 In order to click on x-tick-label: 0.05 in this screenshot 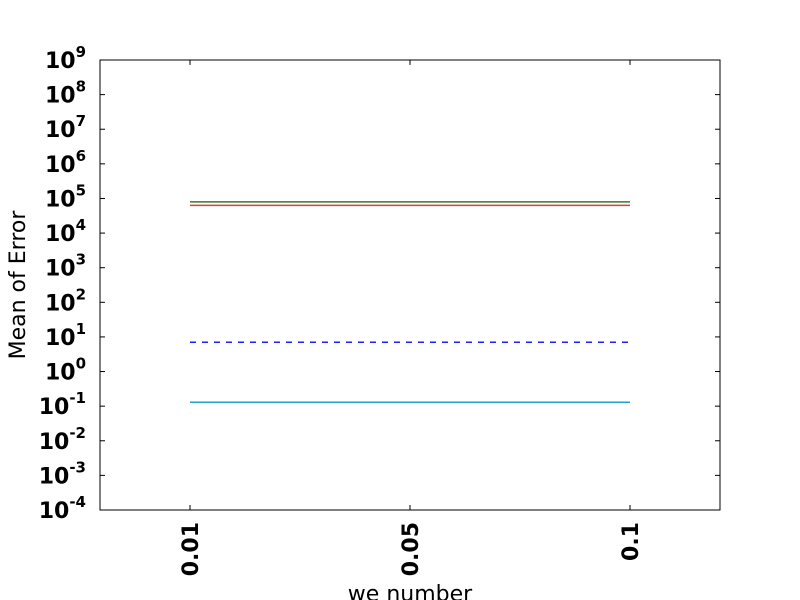, I will do `click(411, 549)`.